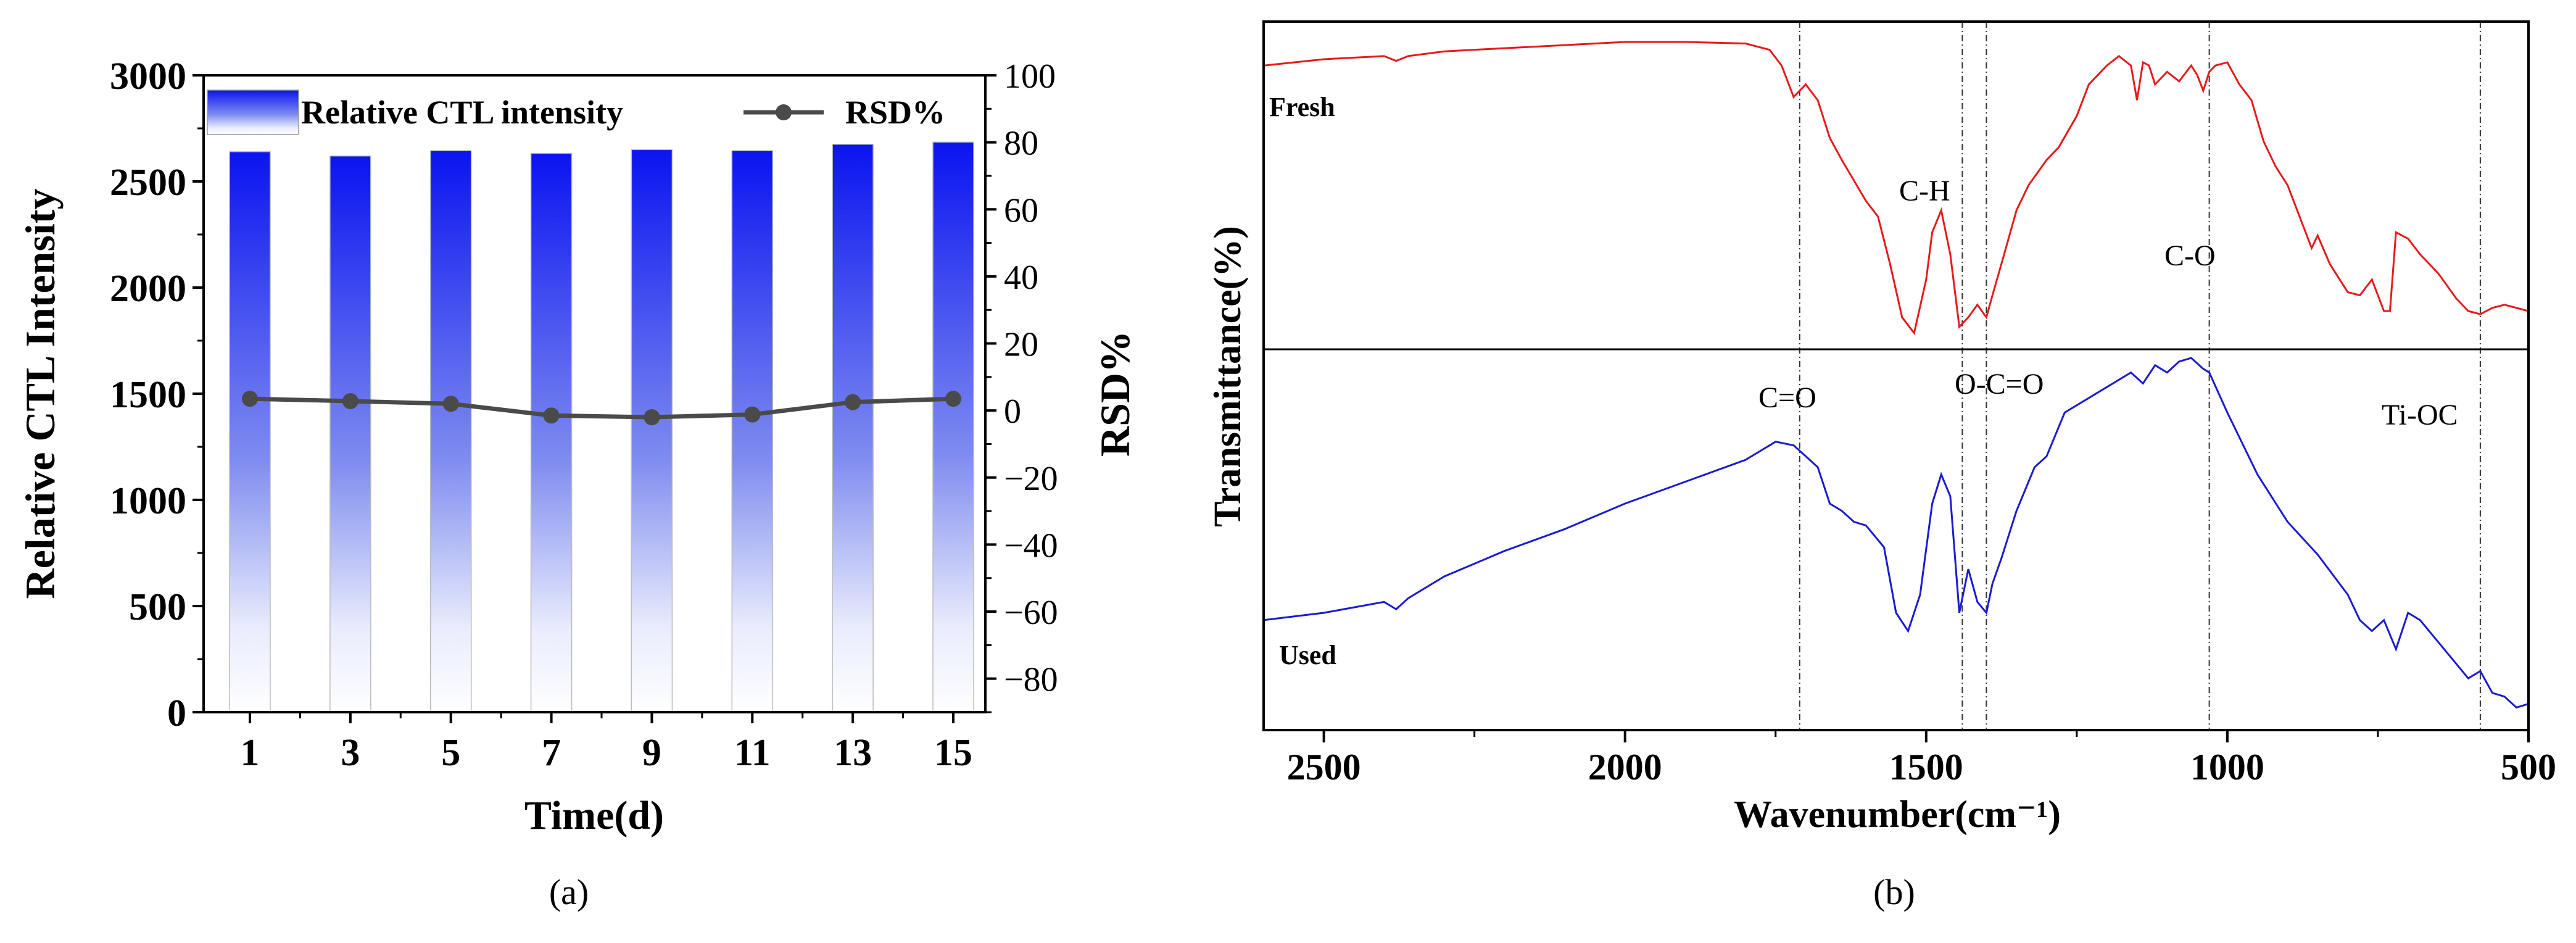  I want to click on annotation-c-o: C-O, so click(2190, 255).